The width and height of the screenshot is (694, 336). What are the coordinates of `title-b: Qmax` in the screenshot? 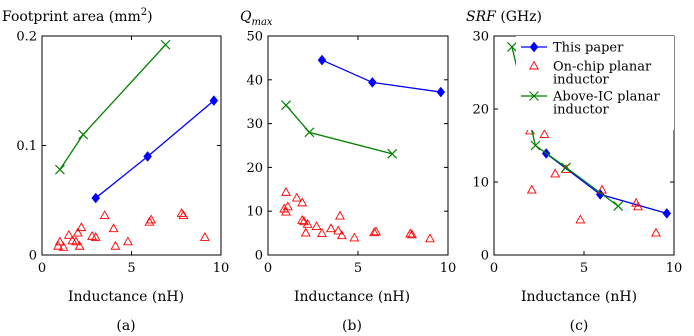 It's located at (256, 18).